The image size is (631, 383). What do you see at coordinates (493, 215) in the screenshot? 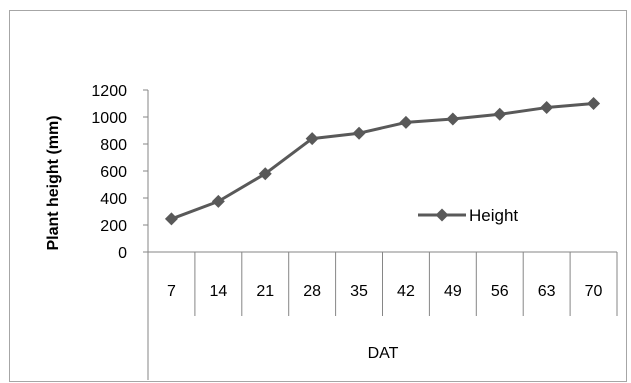
I see `legend-label: Height` at bounding box center [493, 215].